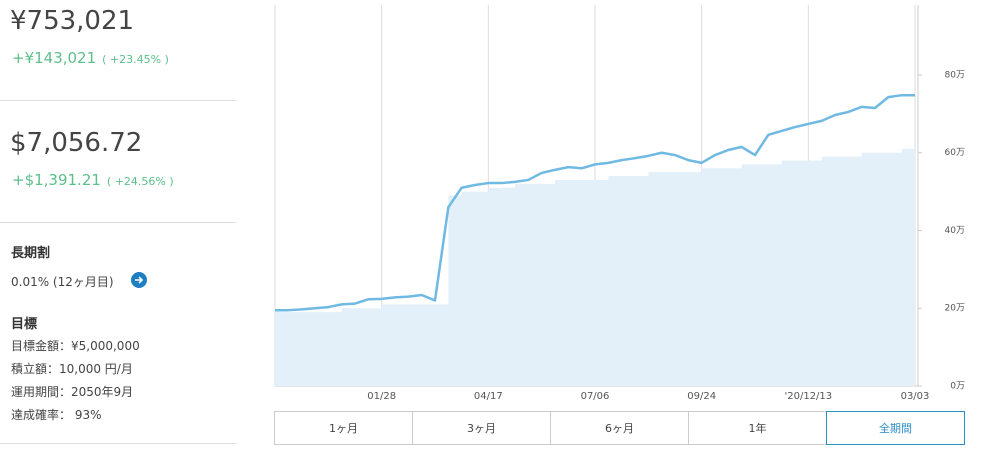 The height and width of the screenshot is (453, 981). What do you see at coordinates (139, 280) in the screenshot?
I see `arrow-icon` at bounding box center [139, 280].